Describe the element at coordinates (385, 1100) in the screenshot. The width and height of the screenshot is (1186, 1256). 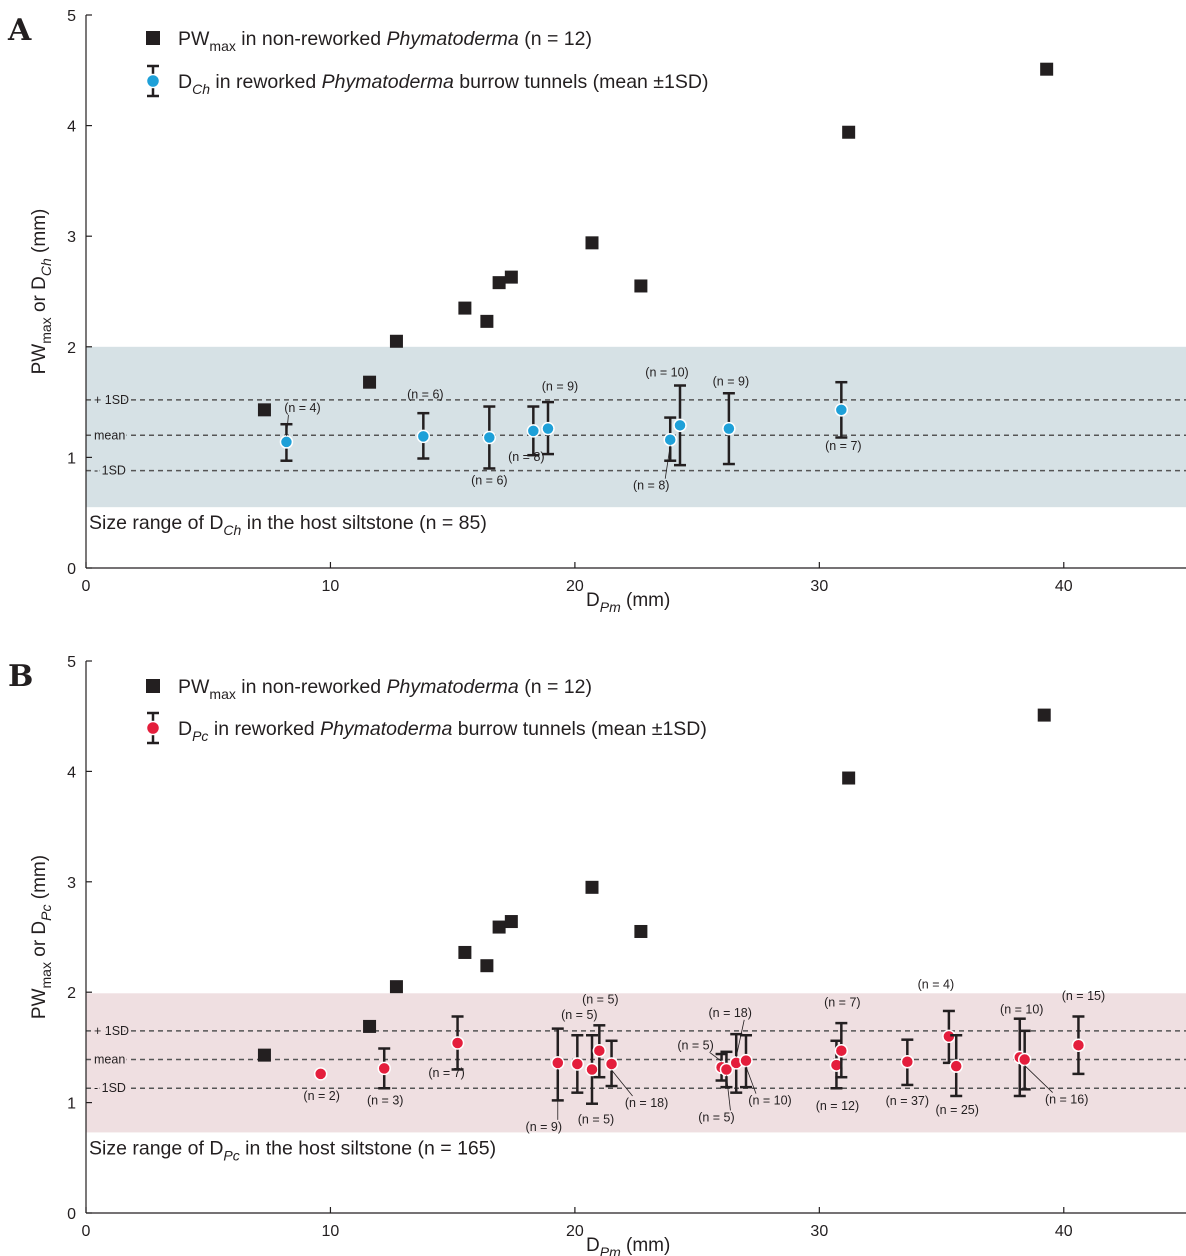
I see `n-label: (n = 3)` at that location.